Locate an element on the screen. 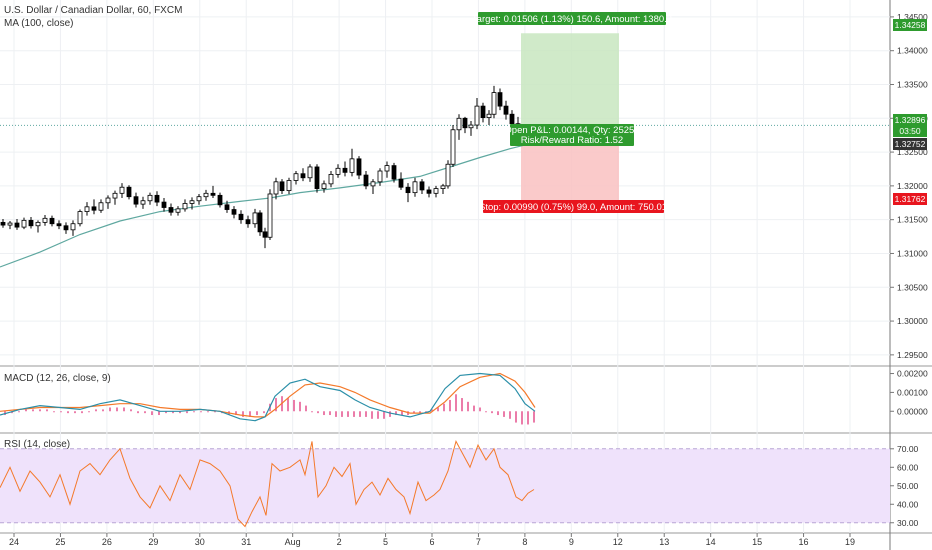 The height and width of the screenshot is (550, 932). ma-layer is located at coordinates (270, 204).